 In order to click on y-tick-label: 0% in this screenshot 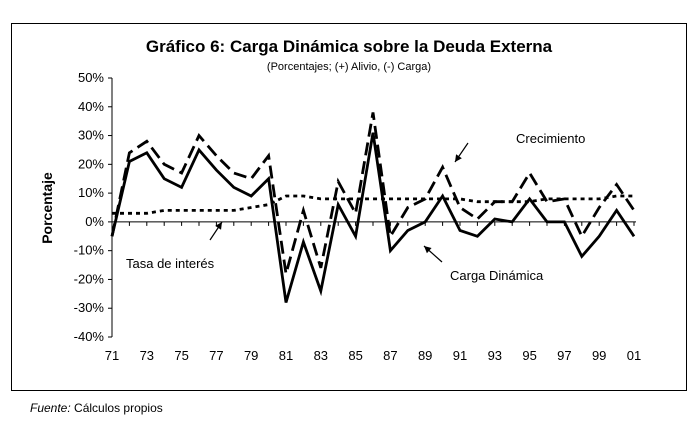, I will do `click(94, 221)`.